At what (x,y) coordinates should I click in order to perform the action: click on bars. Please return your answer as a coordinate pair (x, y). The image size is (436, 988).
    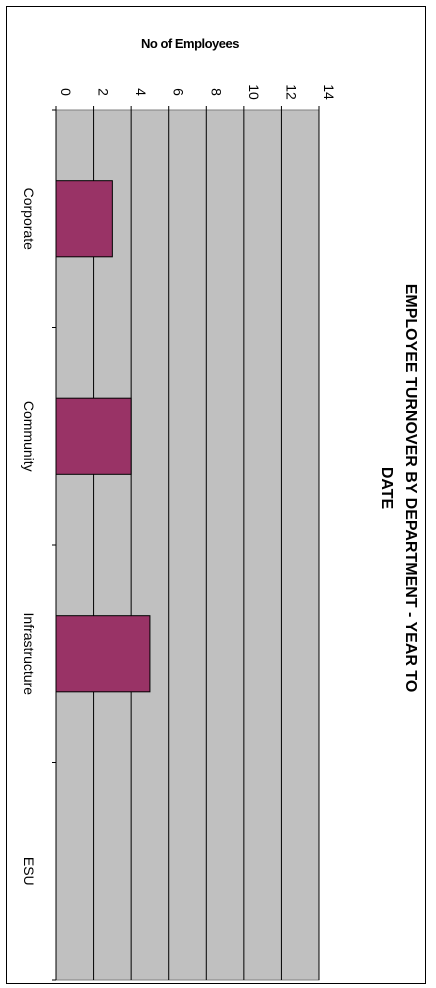
    Looking at the image, I should click on (103, 436).